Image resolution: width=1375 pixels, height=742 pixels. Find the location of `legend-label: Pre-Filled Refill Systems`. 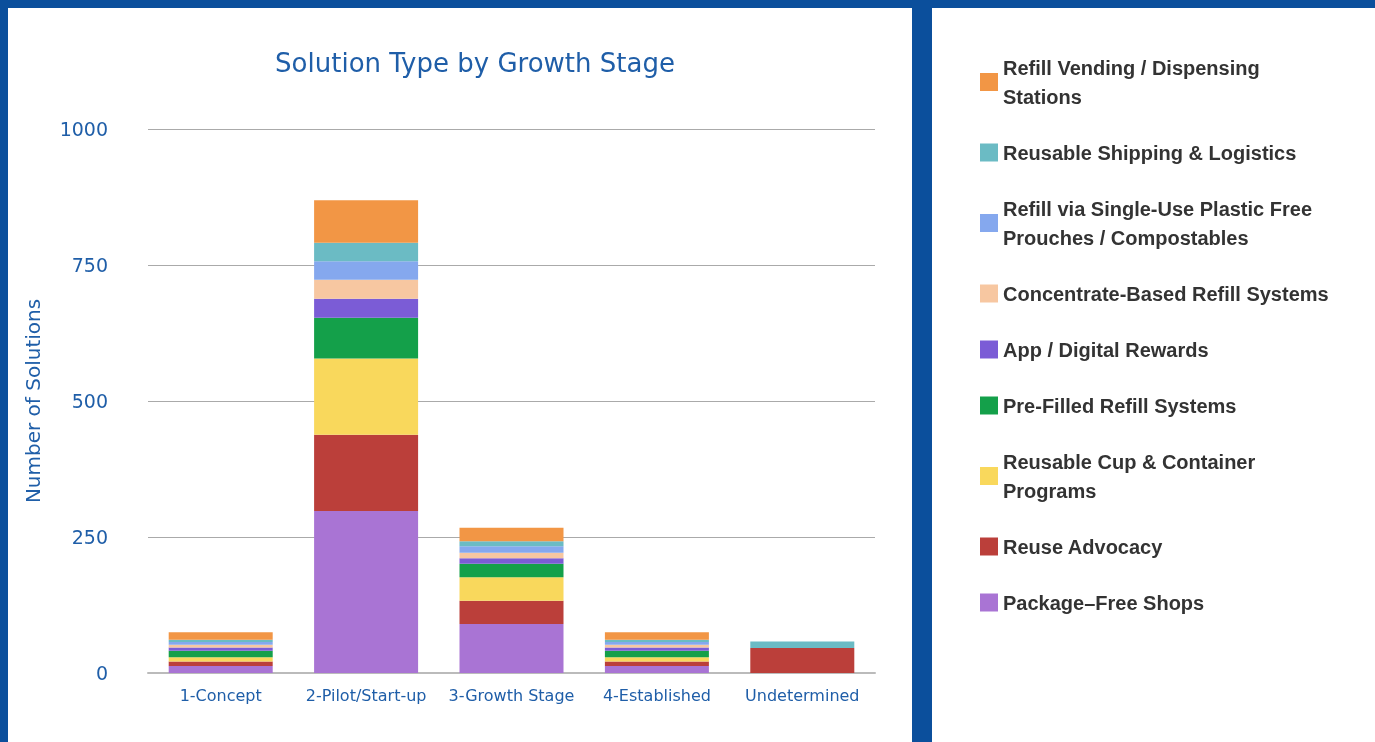

legend-label: Pre-Filled Refill Systems is located at coordinates (1120, 405).